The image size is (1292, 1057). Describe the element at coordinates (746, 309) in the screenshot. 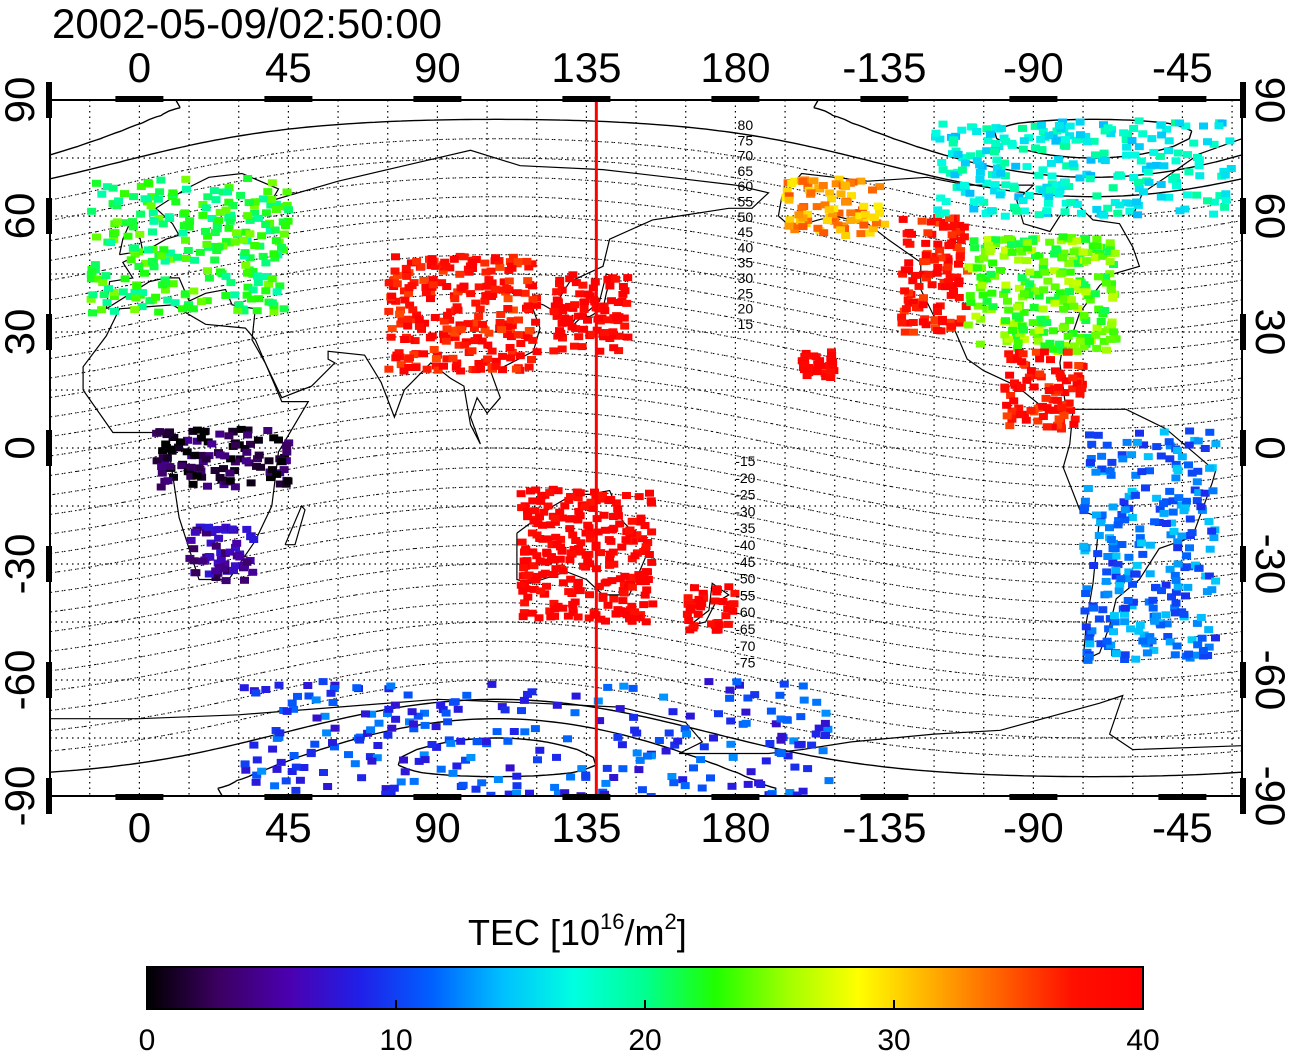

I see `mlat-label: 20` at that location.